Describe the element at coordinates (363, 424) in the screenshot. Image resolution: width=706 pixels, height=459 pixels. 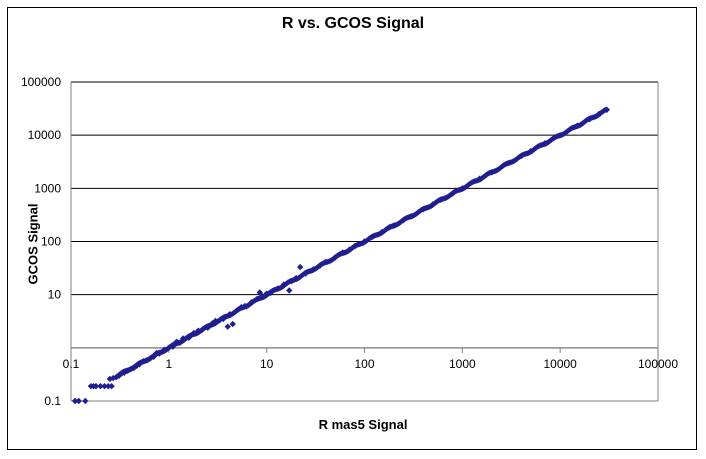
I see `x-axis-title: R mas5 Signal` at that location.